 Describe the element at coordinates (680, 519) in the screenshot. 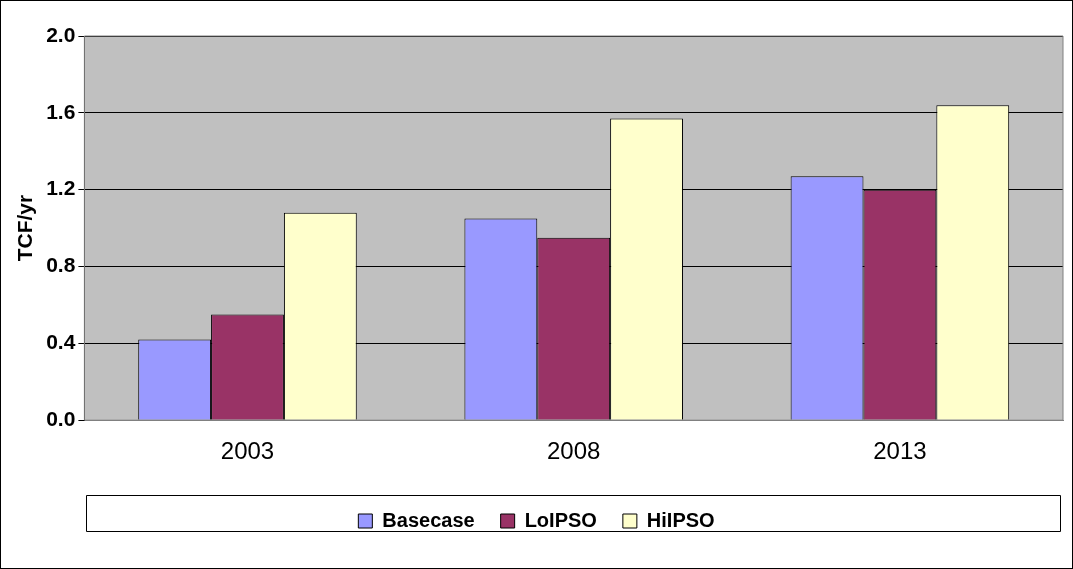

I see `legend-label: HiIPSO` at that location.